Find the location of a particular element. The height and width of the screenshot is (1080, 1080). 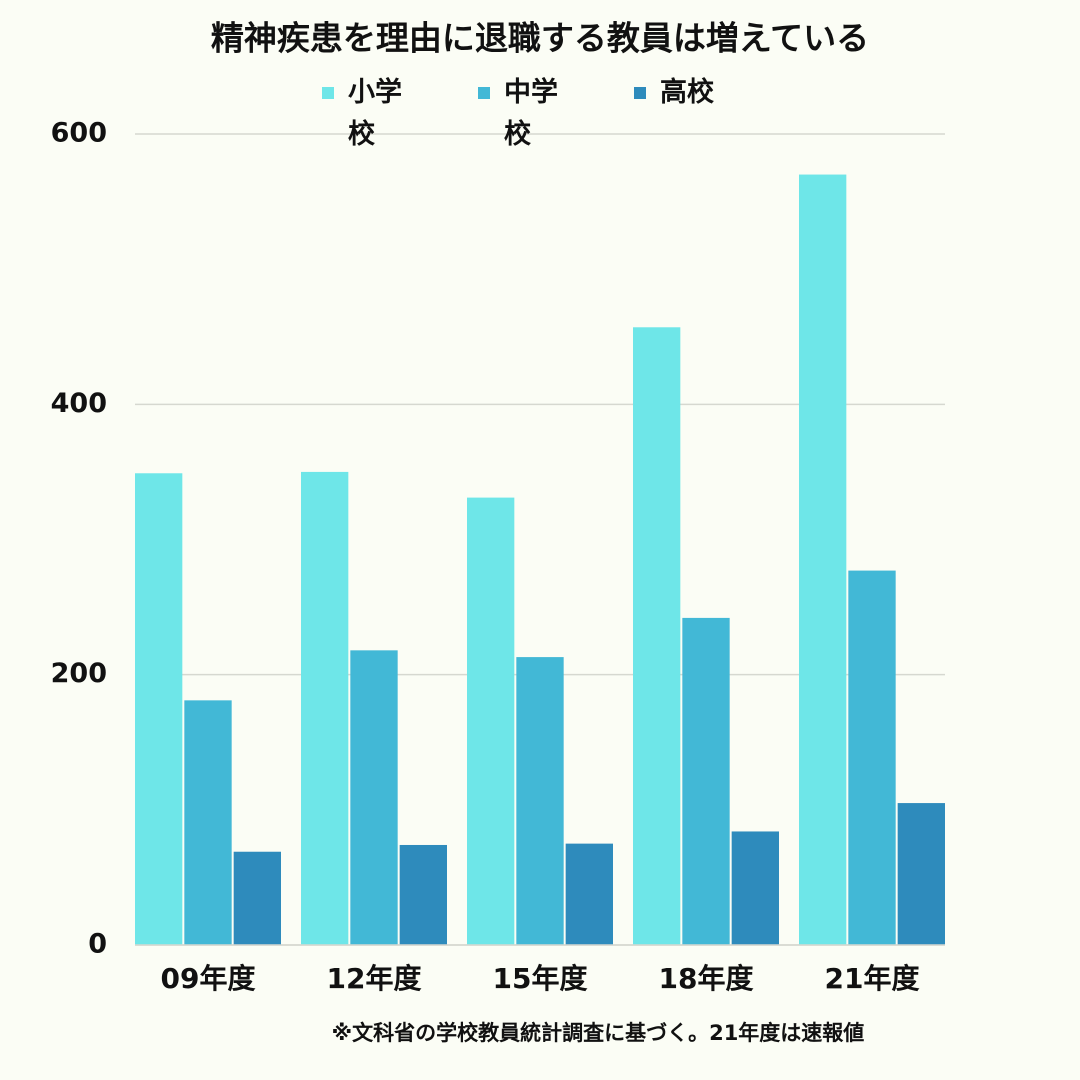

y-tick-label: 400 is located at coordinates (79, 403).